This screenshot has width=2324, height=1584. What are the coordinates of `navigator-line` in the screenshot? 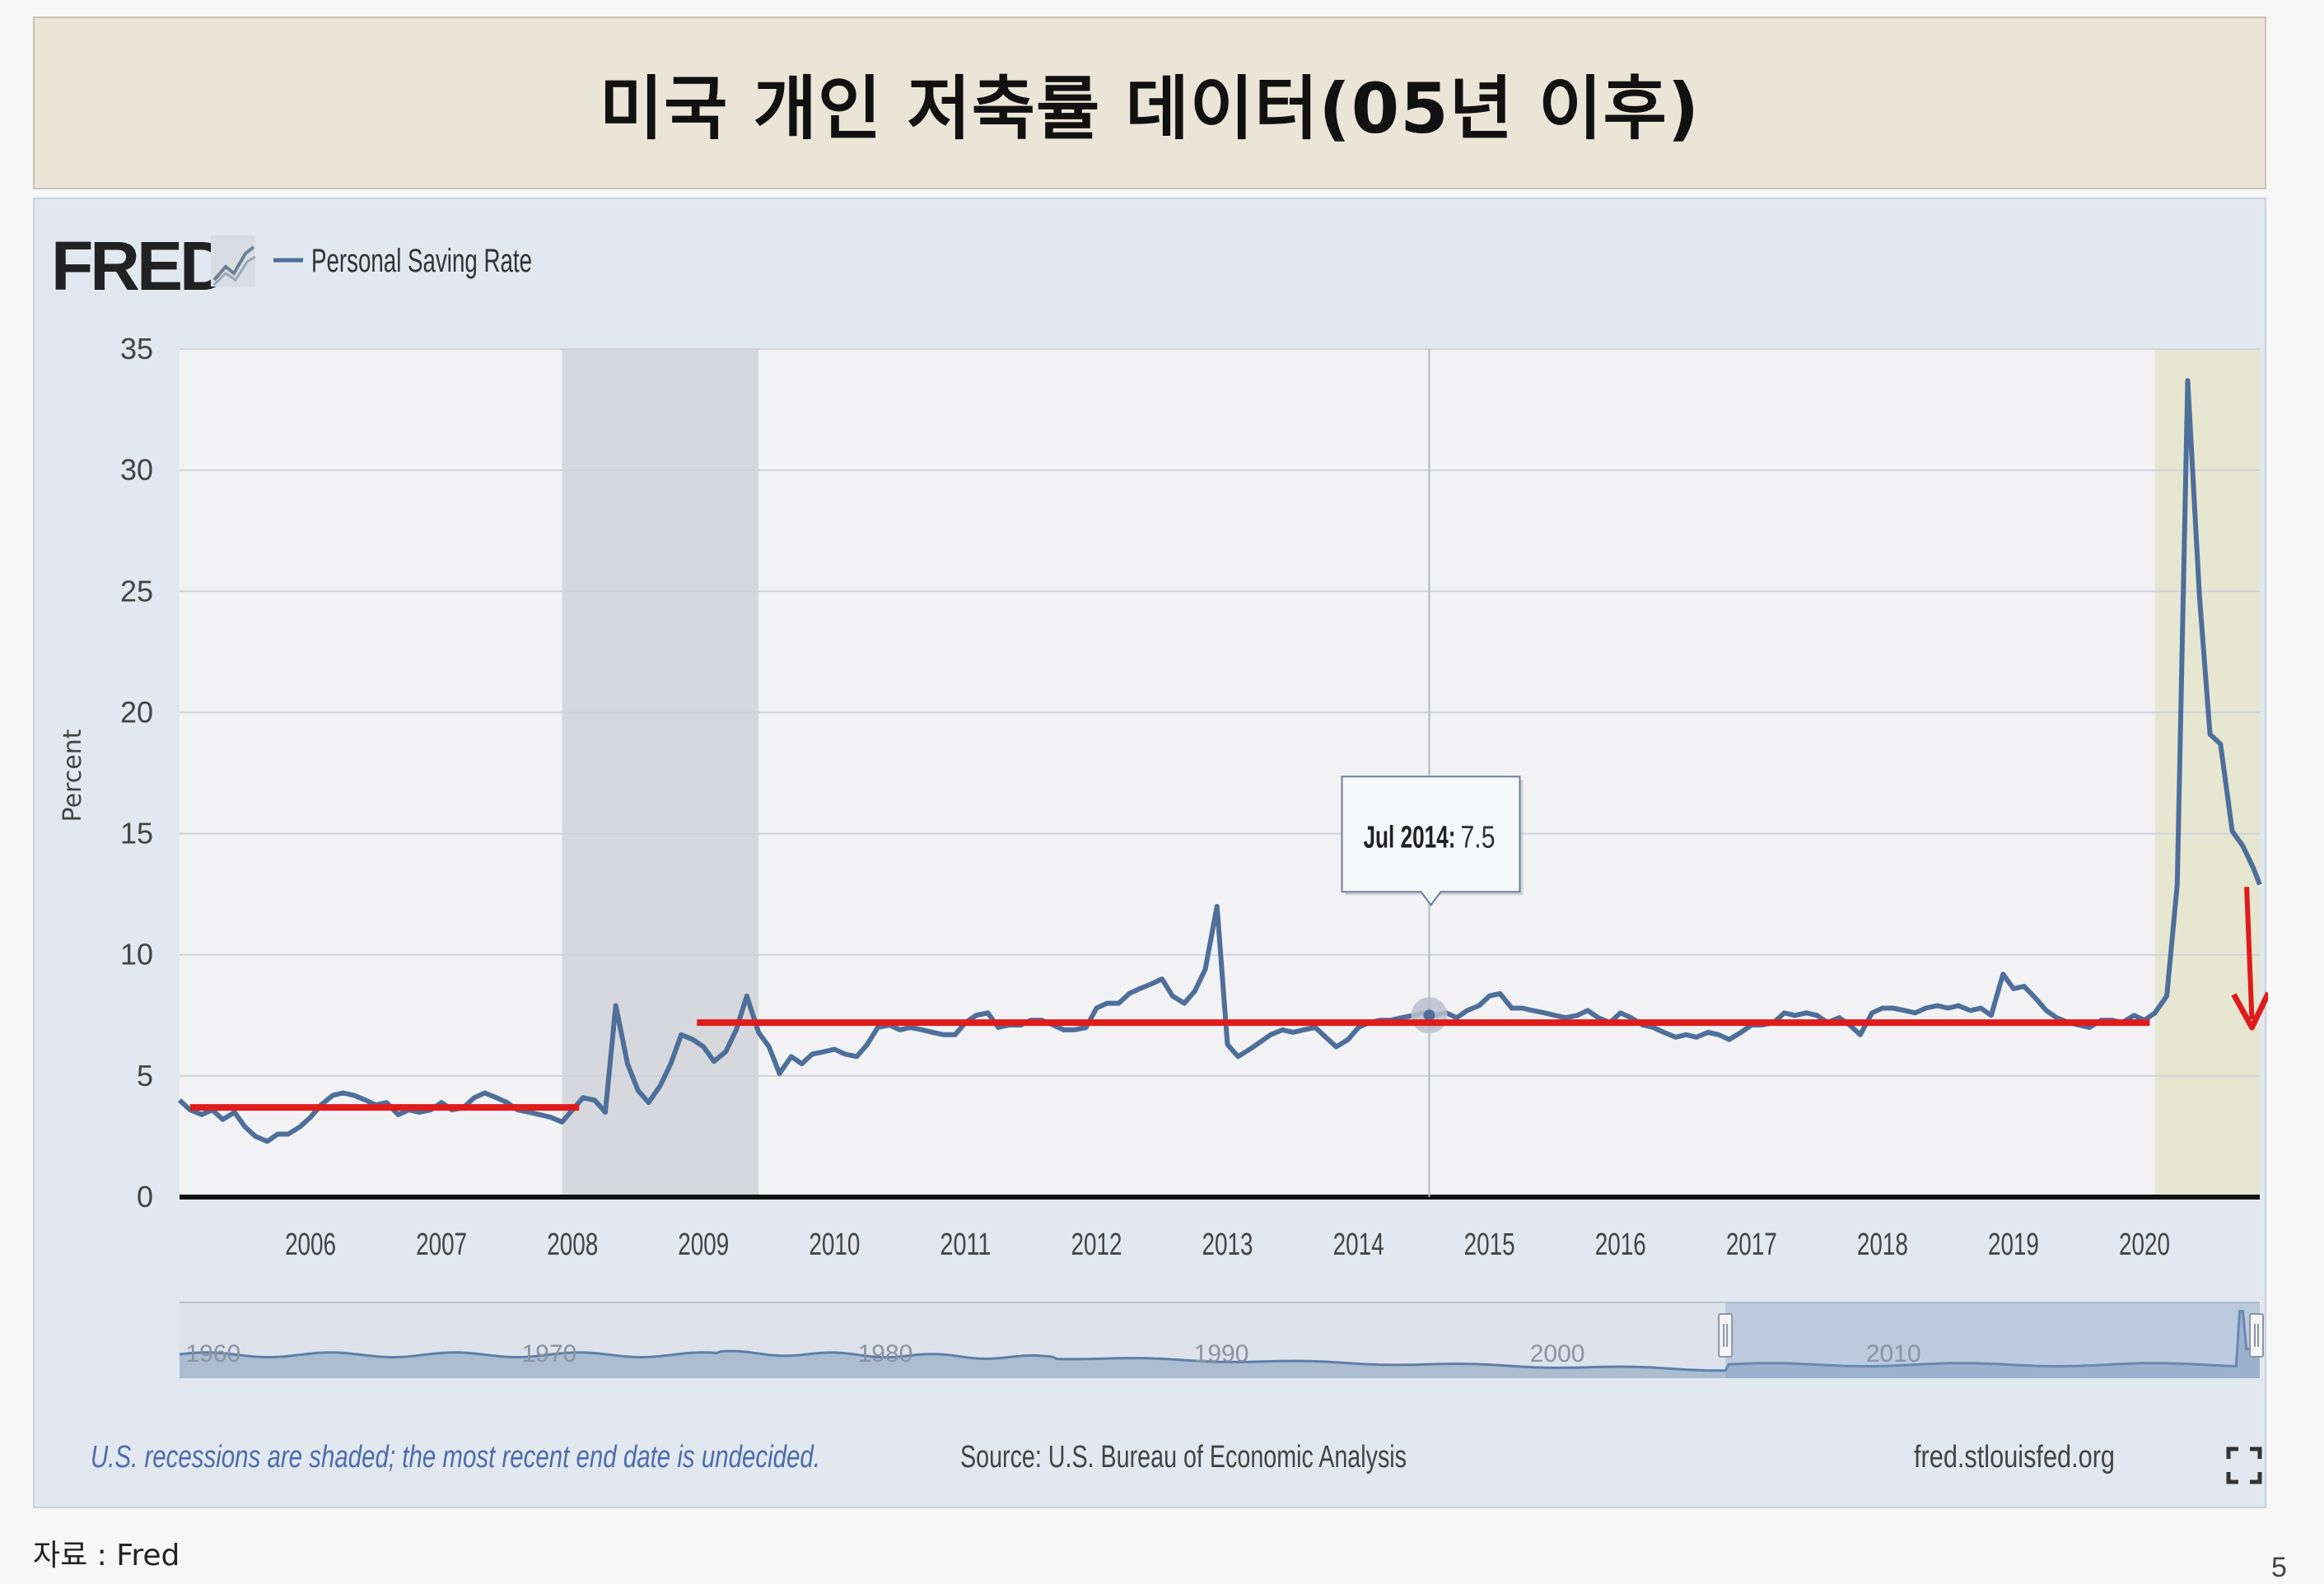 It's located at (1219, 1341).